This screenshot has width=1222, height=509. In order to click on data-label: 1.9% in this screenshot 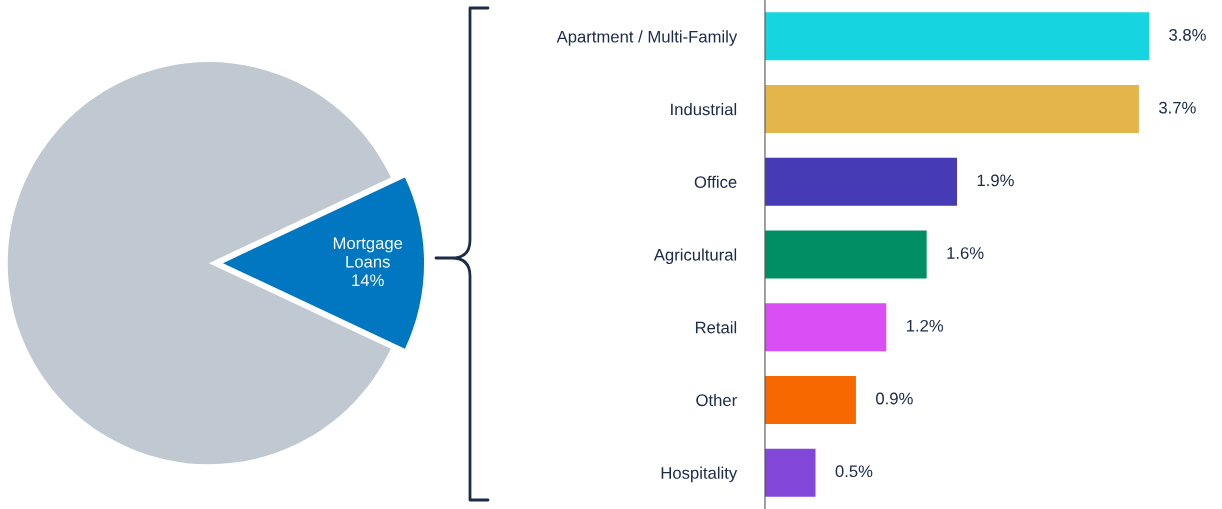, I will do `click(995, 180)`.